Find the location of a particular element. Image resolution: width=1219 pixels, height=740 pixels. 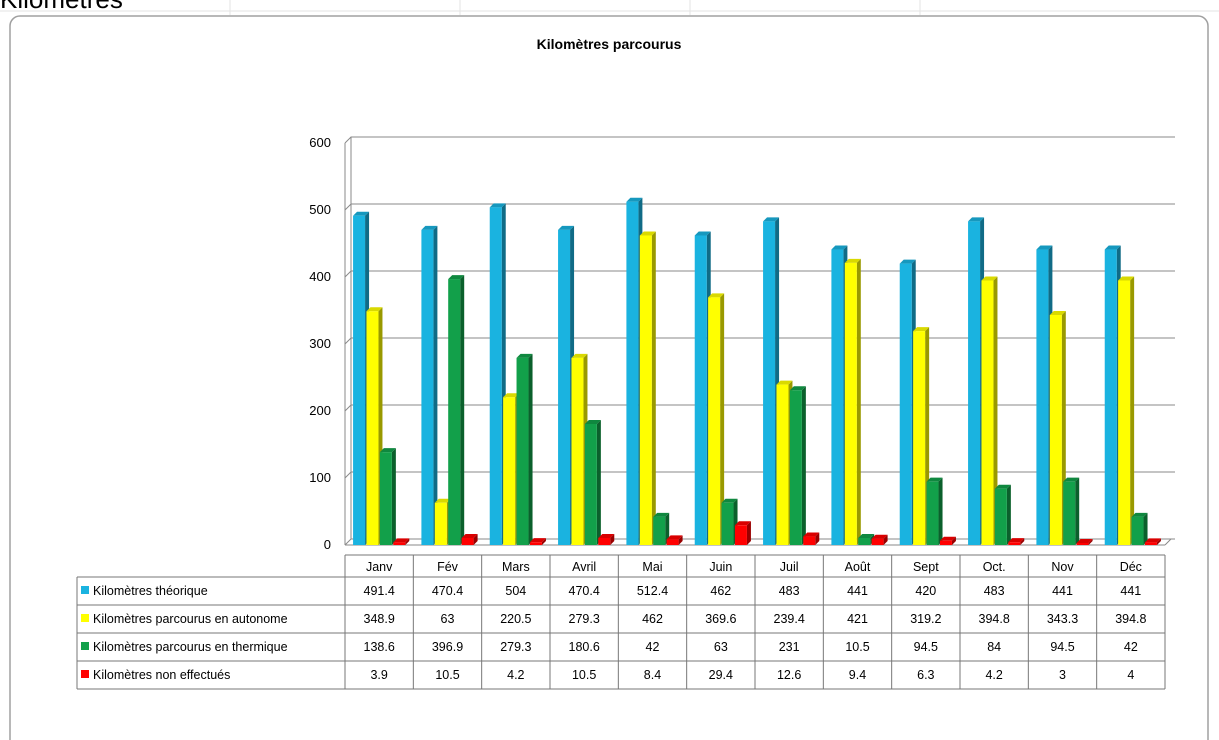

table-value: 42 is located at coordinates (653, 647).